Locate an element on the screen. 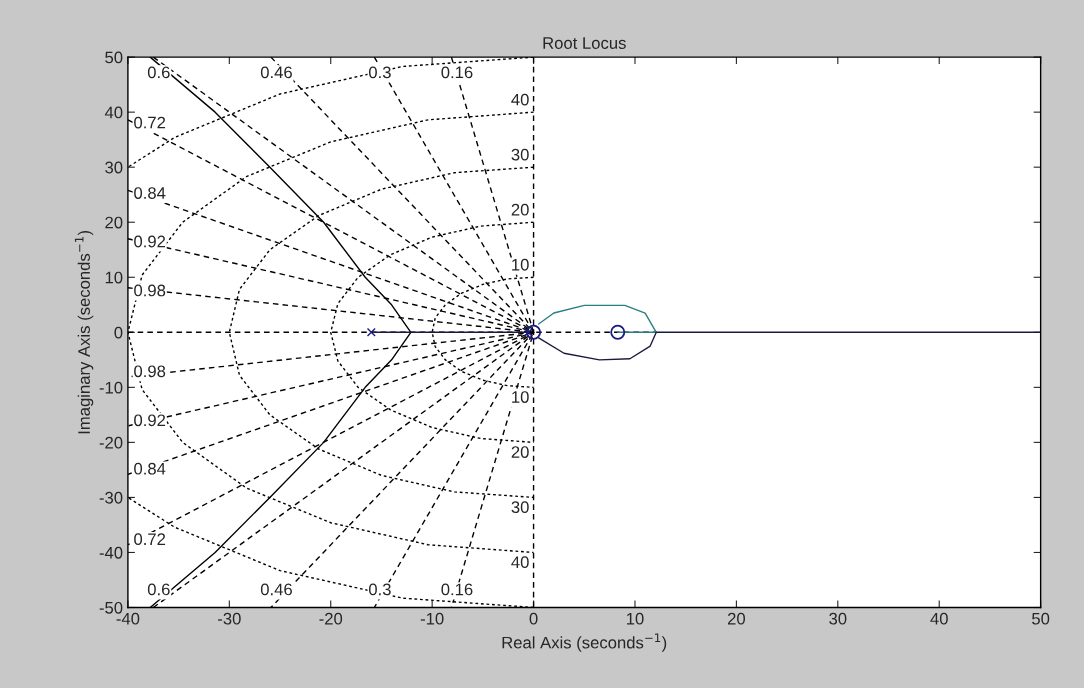 This screenshot has height=688, width=1084. y-tick-label: 50 is located at coordinates (114, 57).